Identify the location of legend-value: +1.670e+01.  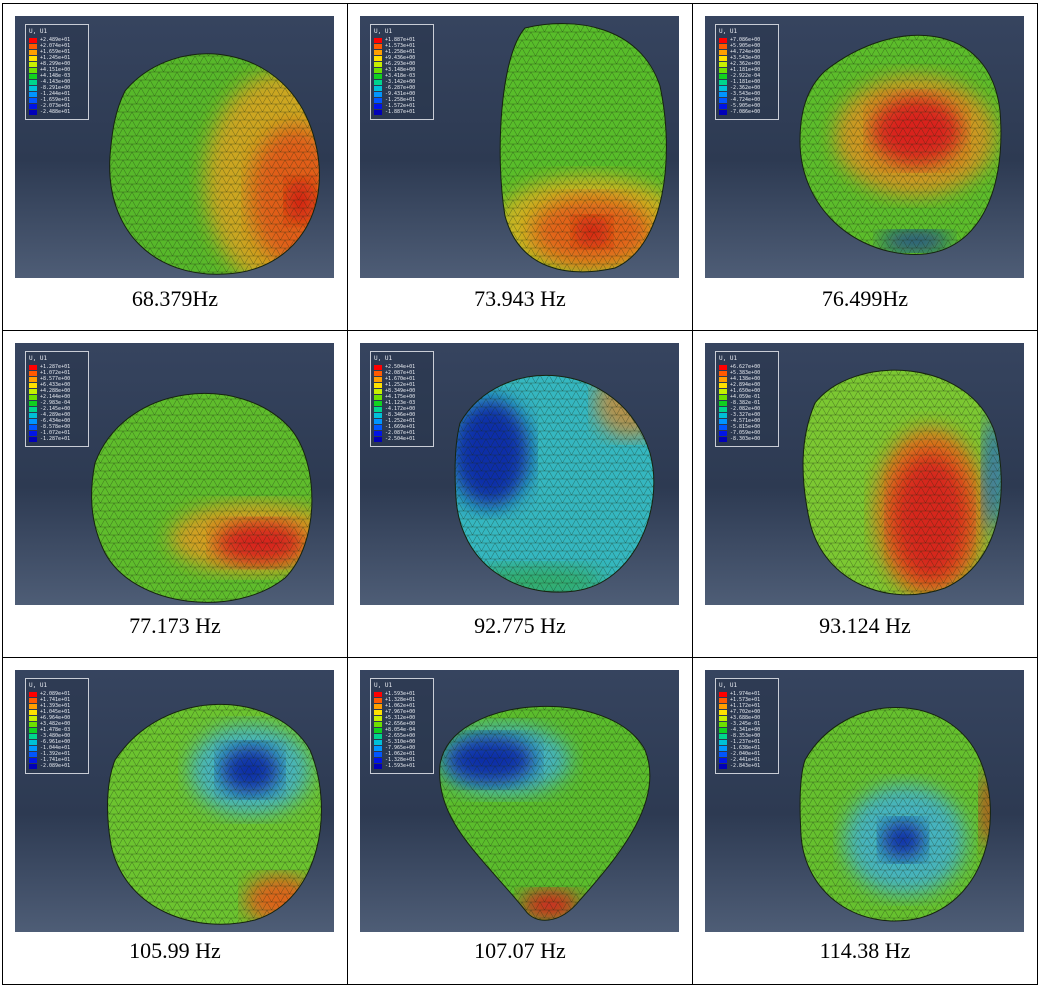
(400, 379).